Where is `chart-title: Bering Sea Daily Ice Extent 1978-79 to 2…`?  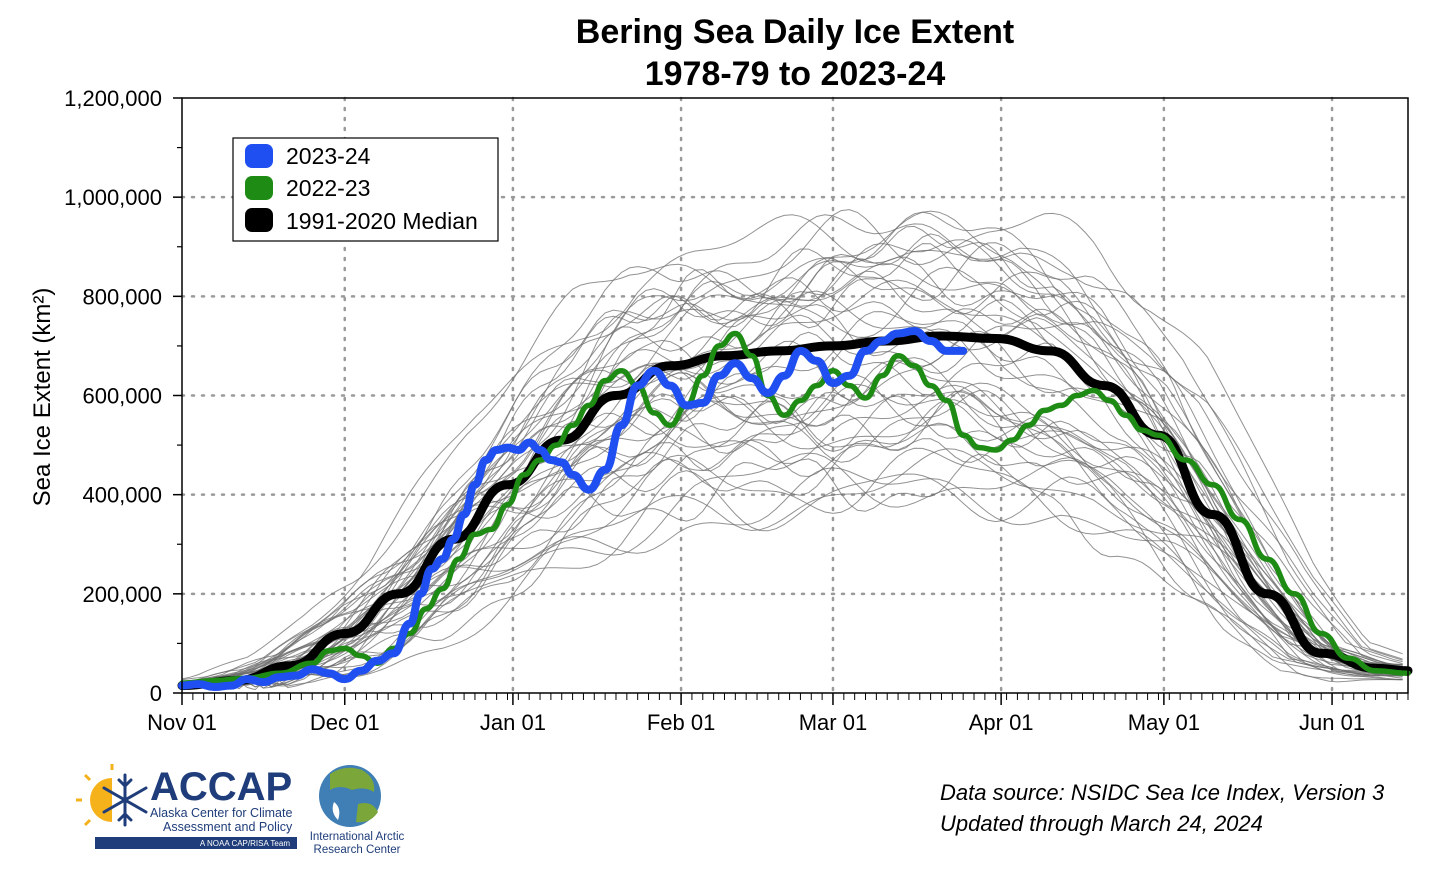
chart-title: Bering Sea Daily Ice Extent 1978-79 to 2… is located at coordinates (795, 53).